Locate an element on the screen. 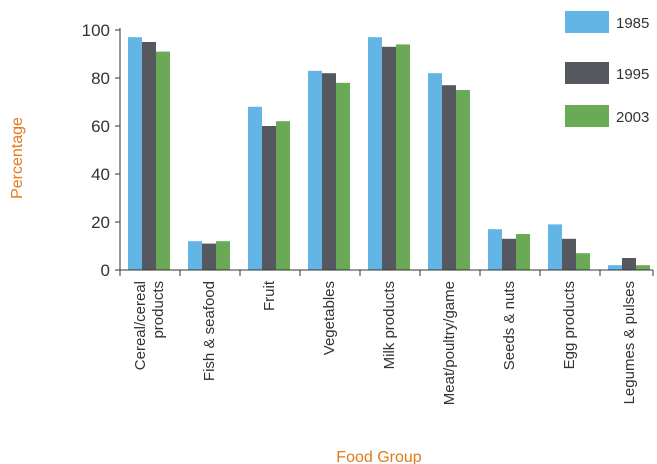  x-category-label: Fish & seafood is located at coordinates (209, 331).